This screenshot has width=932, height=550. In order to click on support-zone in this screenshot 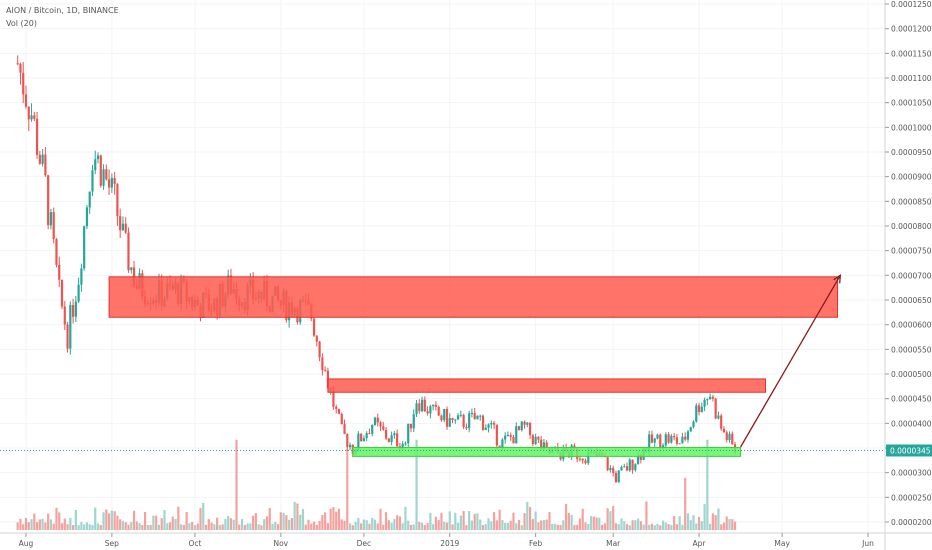, I will do `click(547, 452)`.